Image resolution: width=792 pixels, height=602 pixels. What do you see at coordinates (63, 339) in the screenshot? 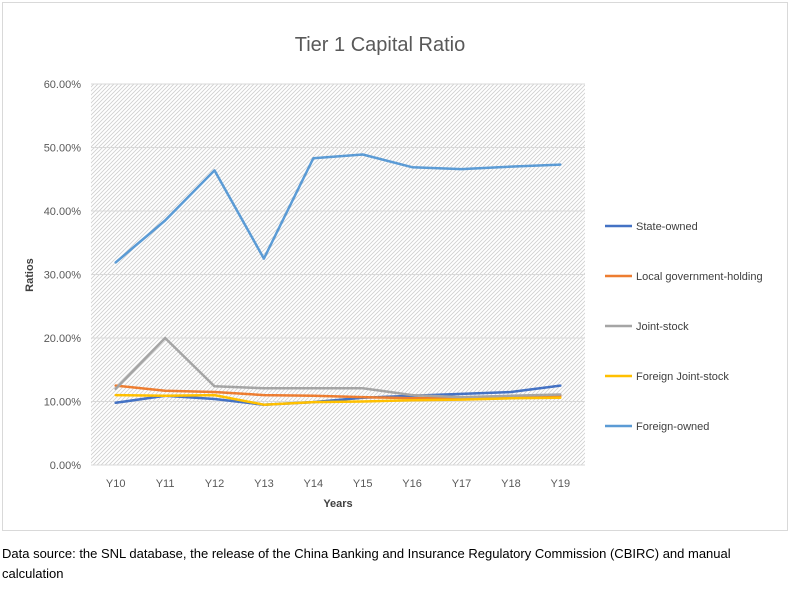
I see `y-tick-label: 20.00%` at bounding box center [63, 339].